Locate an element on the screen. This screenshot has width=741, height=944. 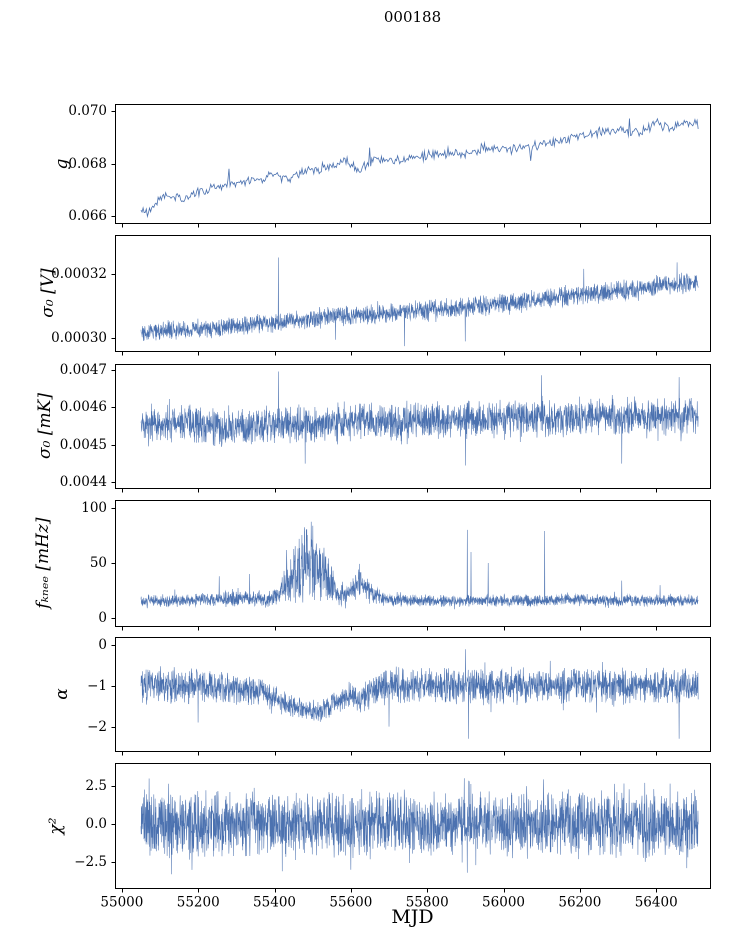
y-axis-label-fknee: fₖₙₑₑ [mHz] is located at coordinates (43, 563).